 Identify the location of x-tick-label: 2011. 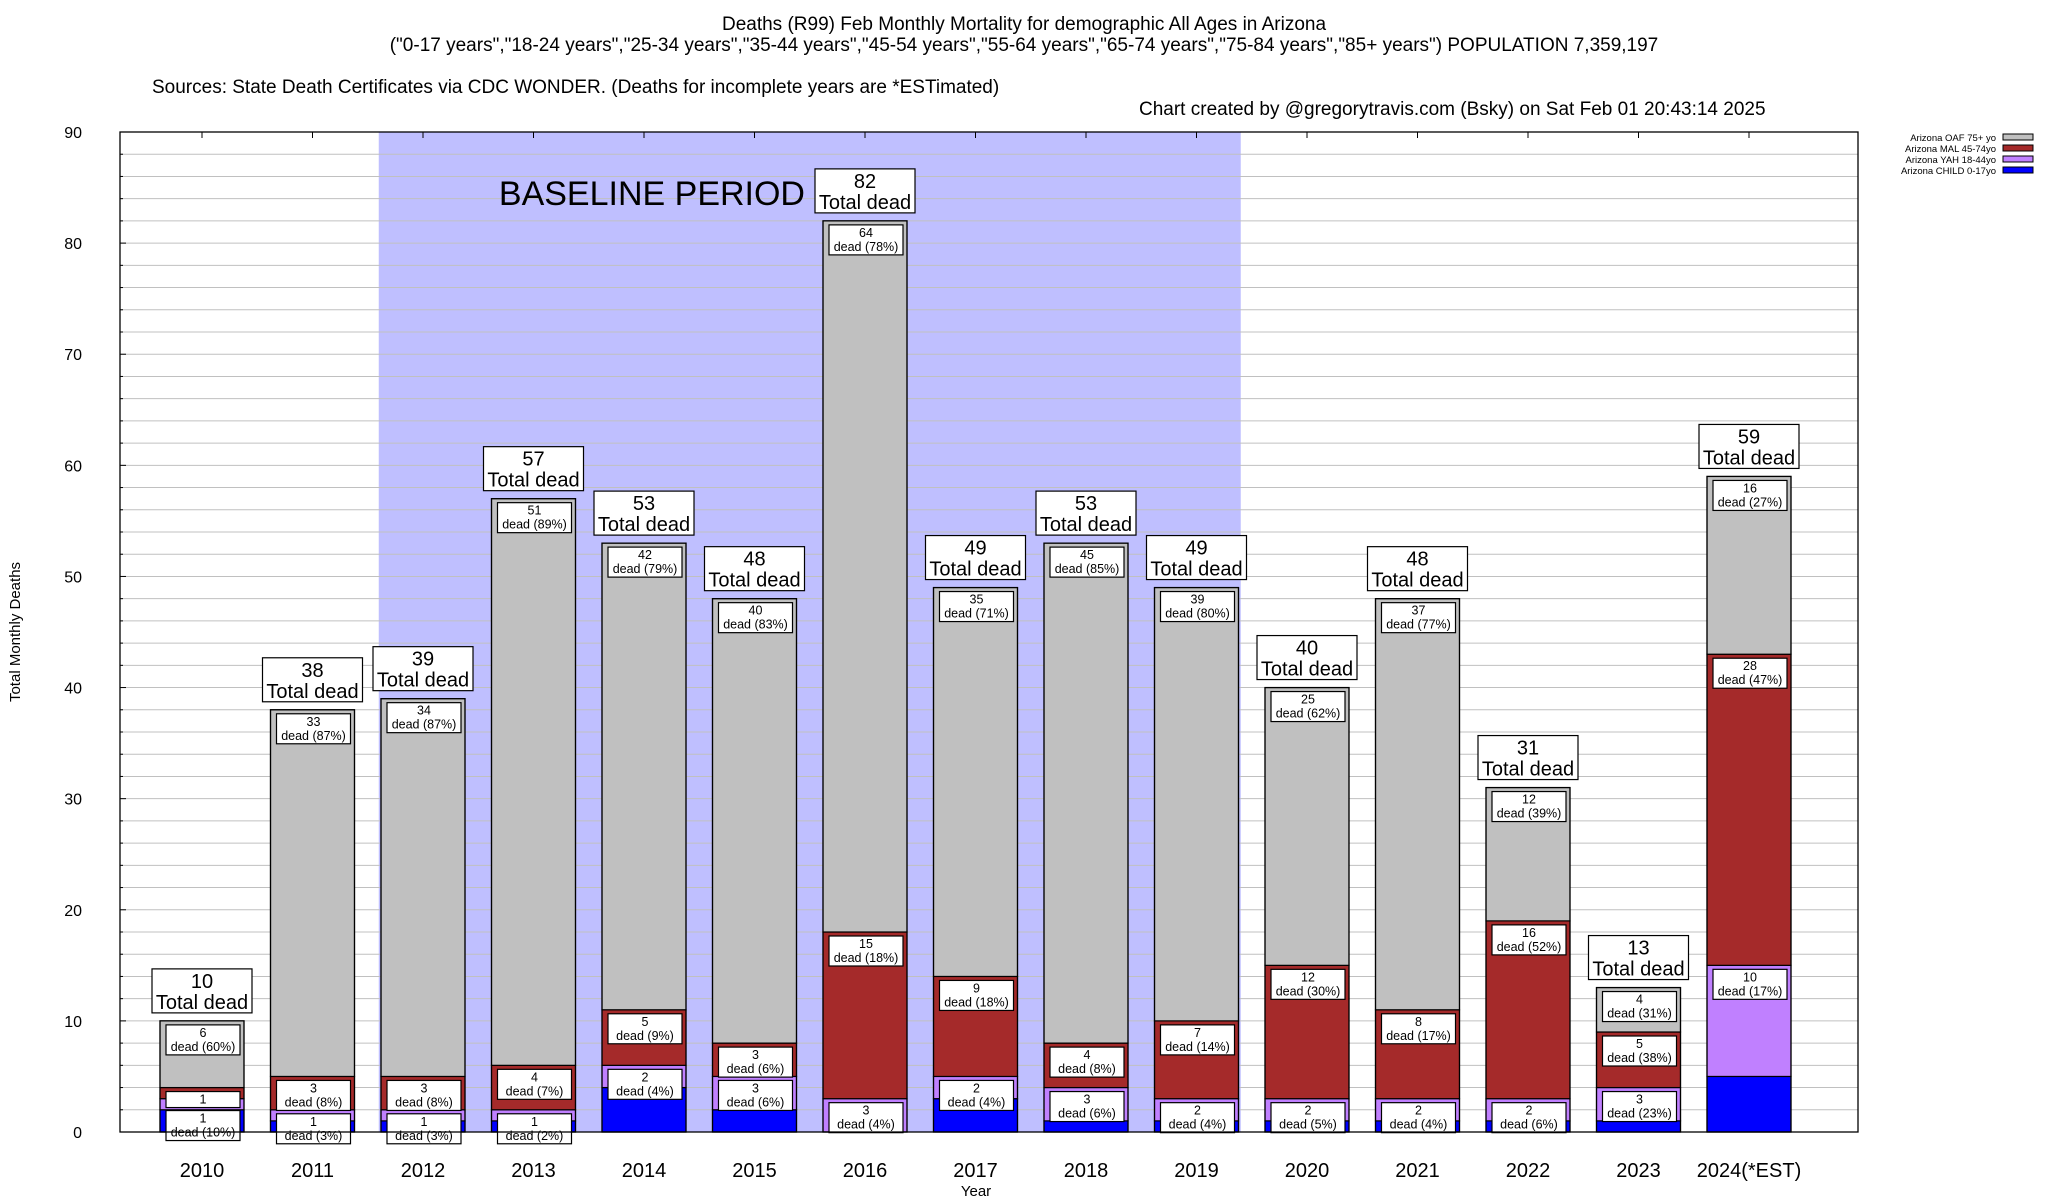
(312, 1171).